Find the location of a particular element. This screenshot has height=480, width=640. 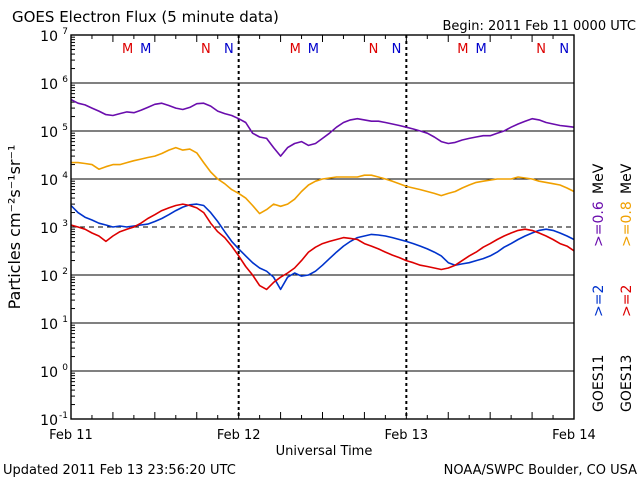

legend-goes13-e2: >=2 is located at coordinates (627, 301).